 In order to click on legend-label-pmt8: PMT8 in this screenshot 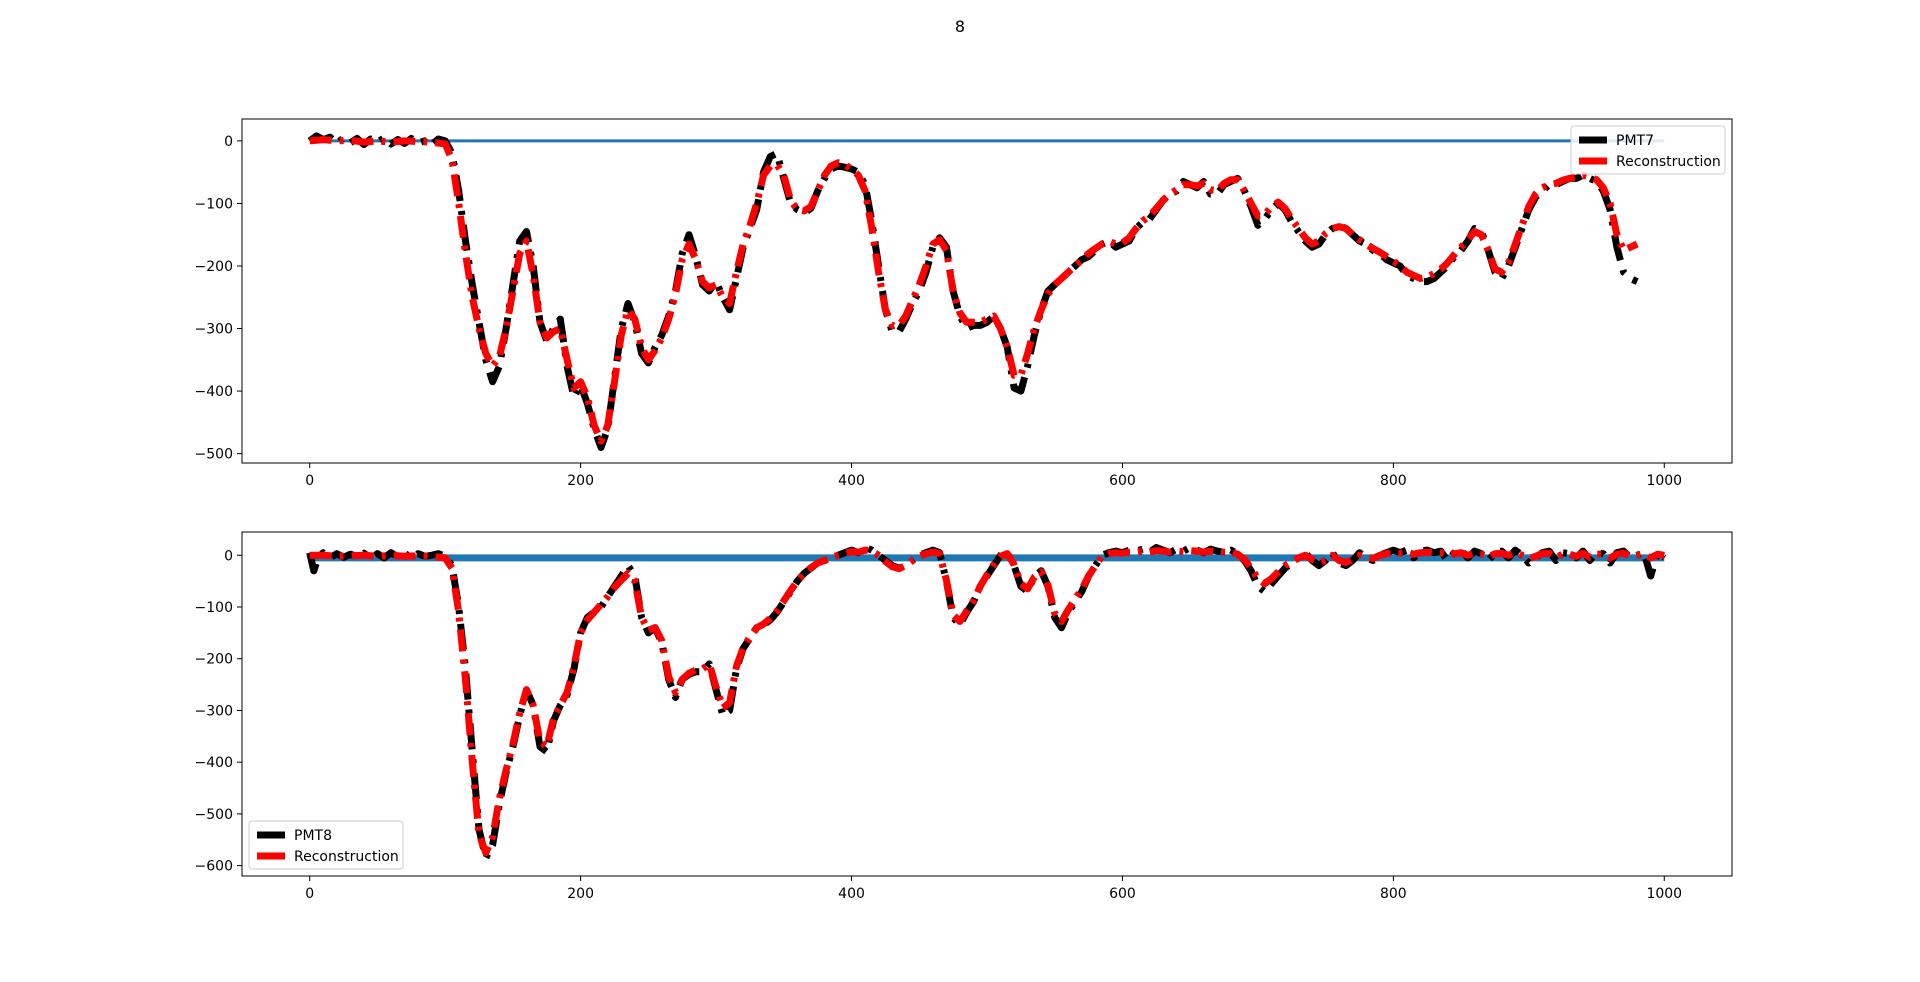, I will do `click(313, 836)`.